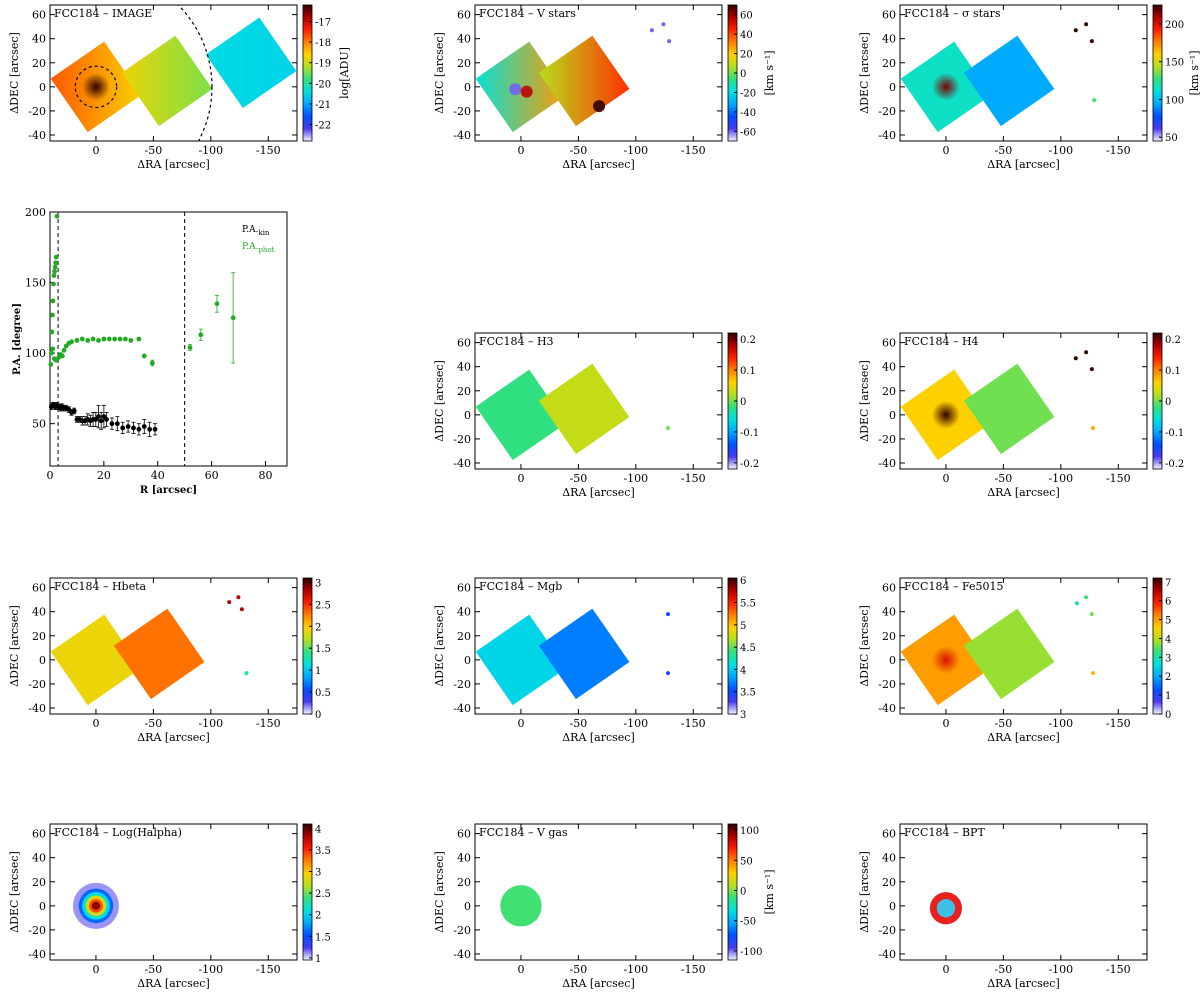  I want to click on legend-entry: P.A.phot, so click(258, 248).